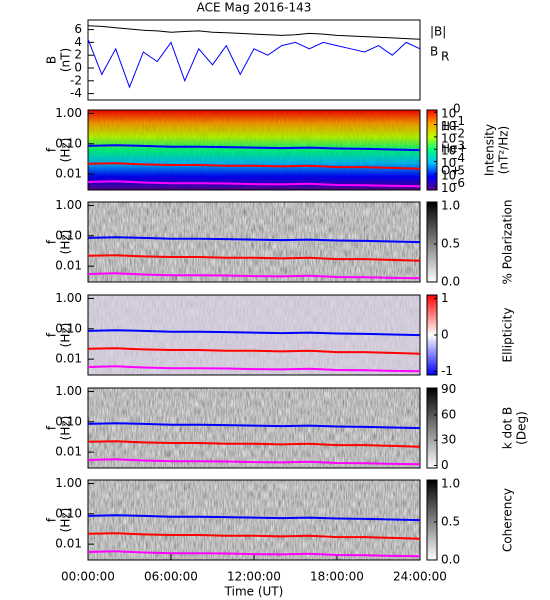 This screenshot has height=600, width=550. I want to click on colorbar-tick-exponent: -3, so click(459, 146).